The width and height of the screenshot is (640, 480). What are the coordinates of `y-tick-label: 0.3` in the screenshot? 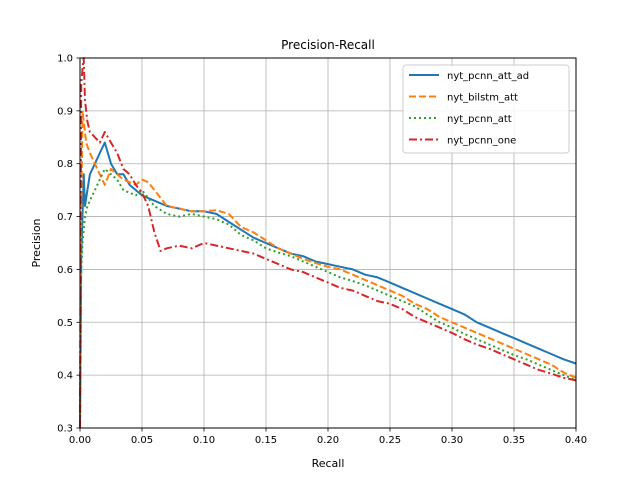 It's located at (65, 429).